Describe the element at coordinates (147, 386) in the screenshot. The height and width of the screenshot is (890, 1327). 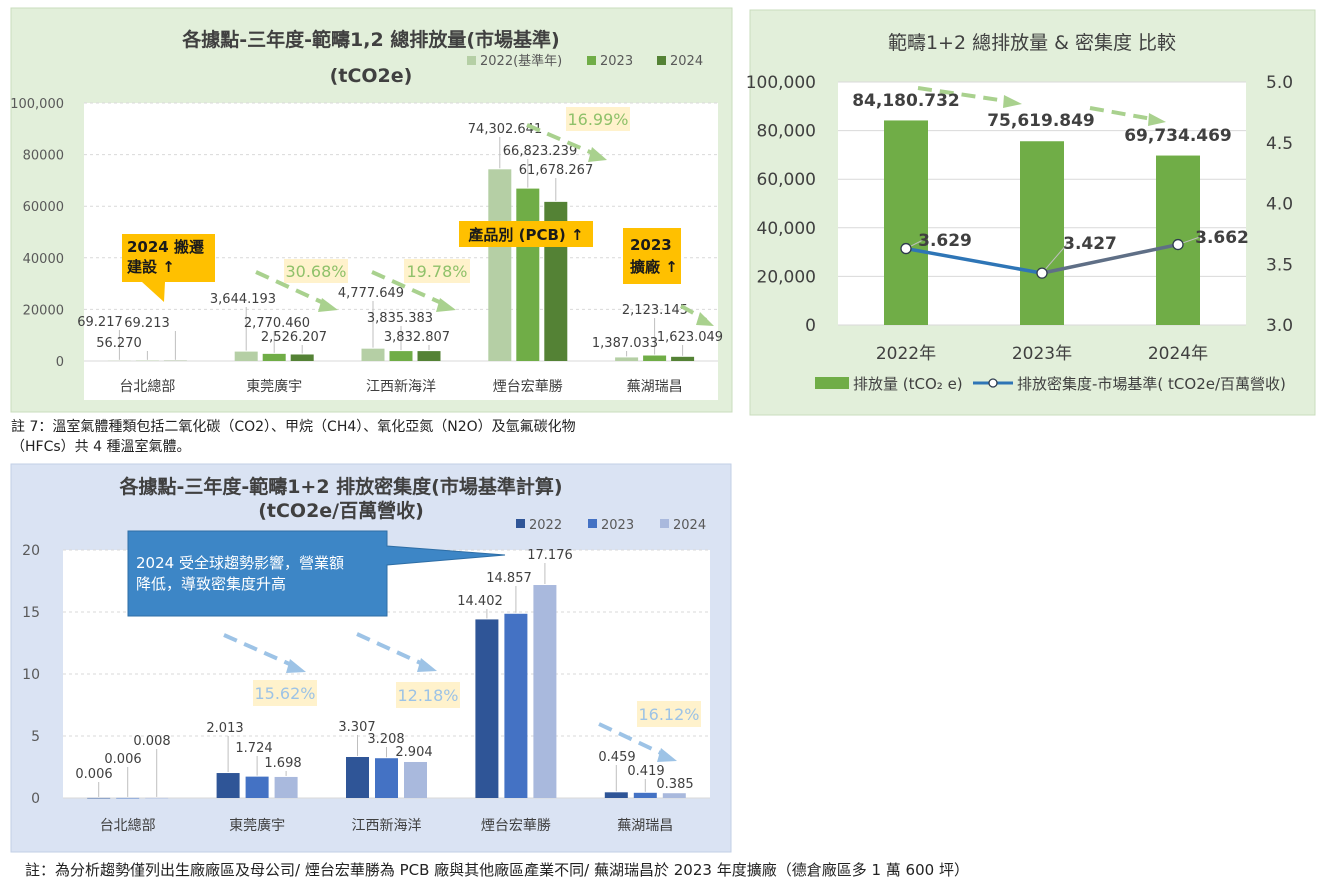
I see `category-label: 台北總部` at that location.